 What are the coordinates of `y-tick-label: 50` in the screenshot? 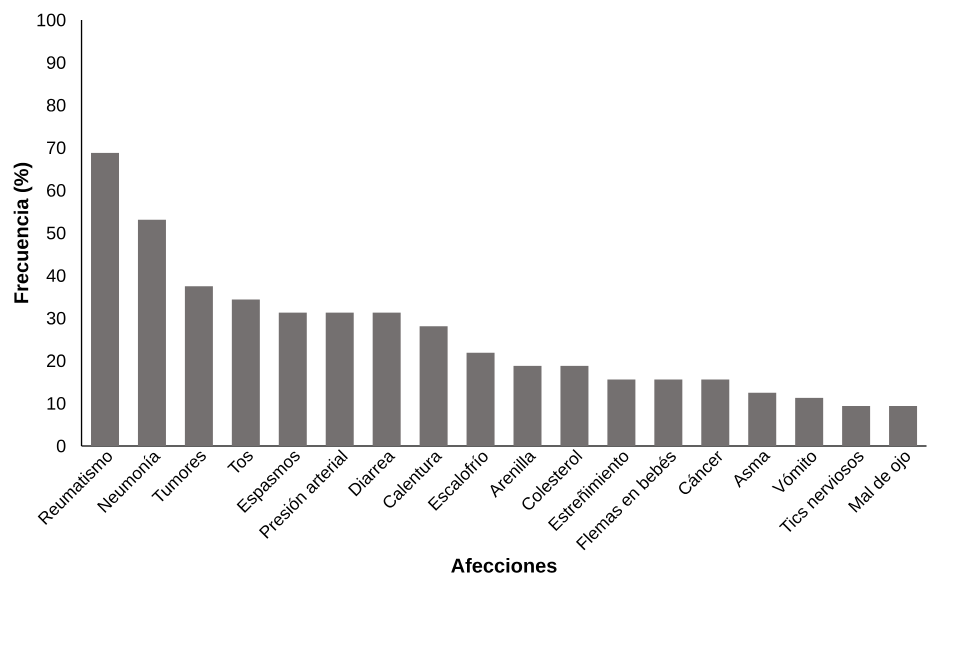 It's located at (56, 233).